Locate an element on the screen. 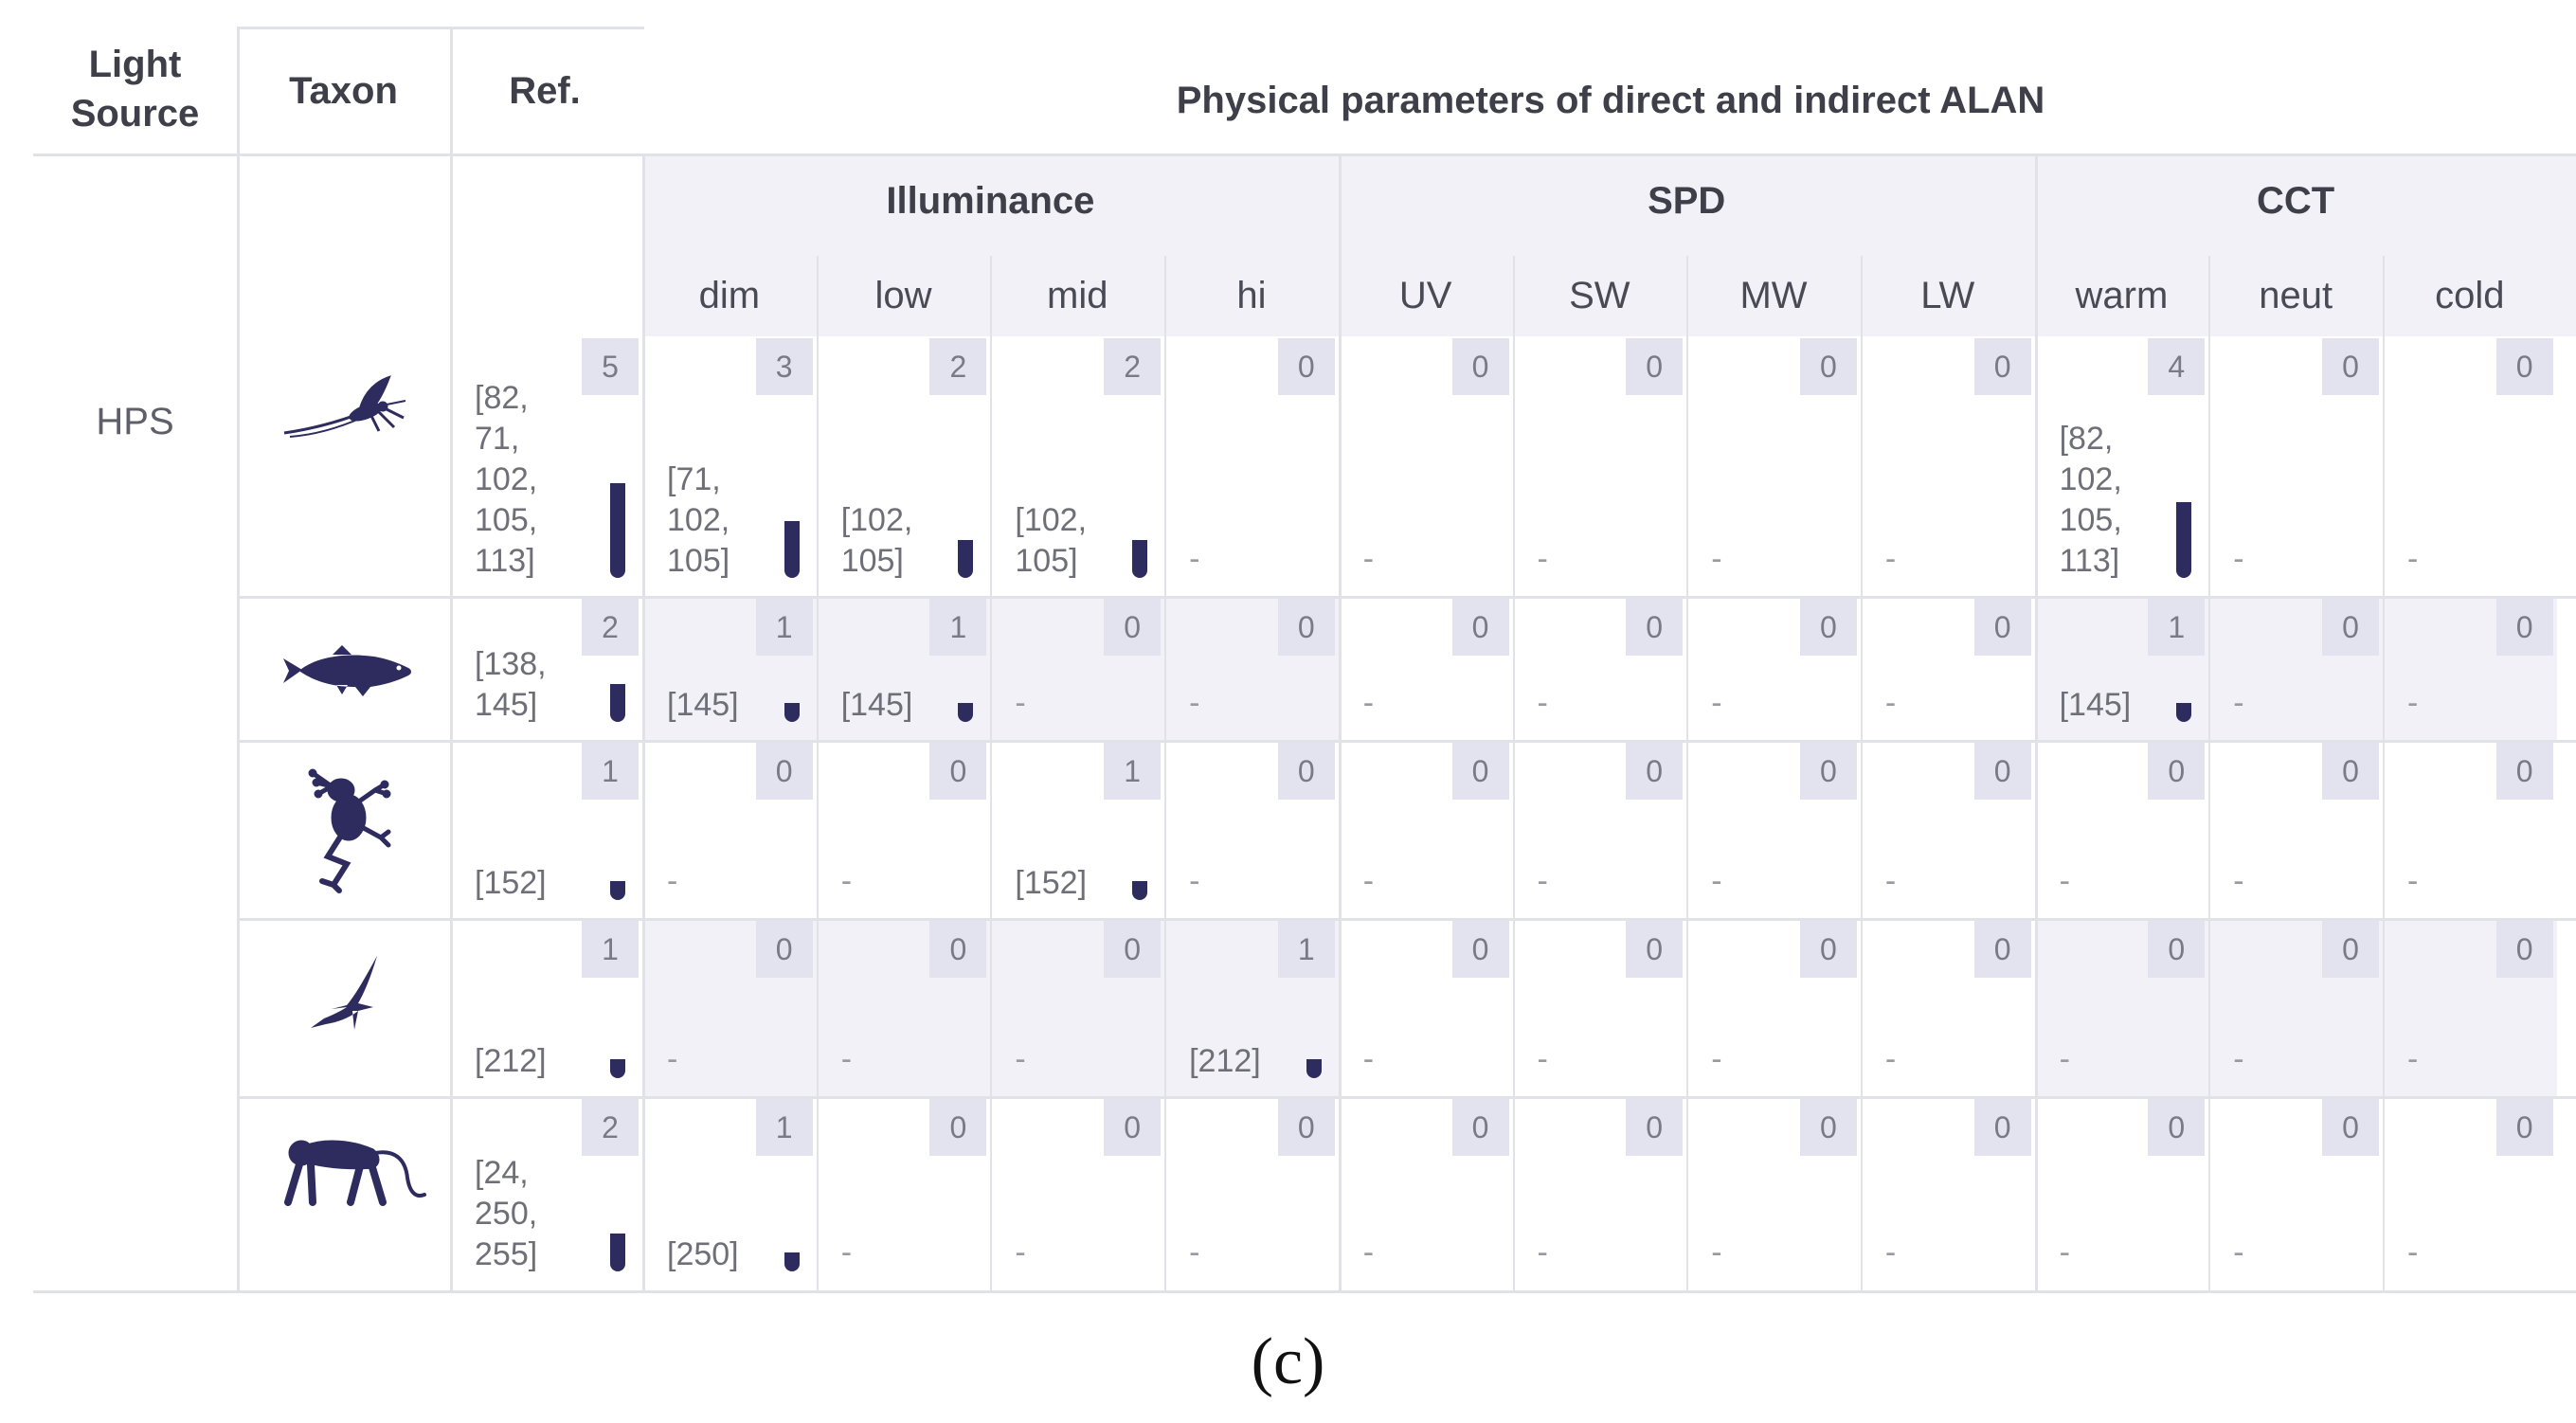  count-badge: 5 is located at coordinates (610, 367).